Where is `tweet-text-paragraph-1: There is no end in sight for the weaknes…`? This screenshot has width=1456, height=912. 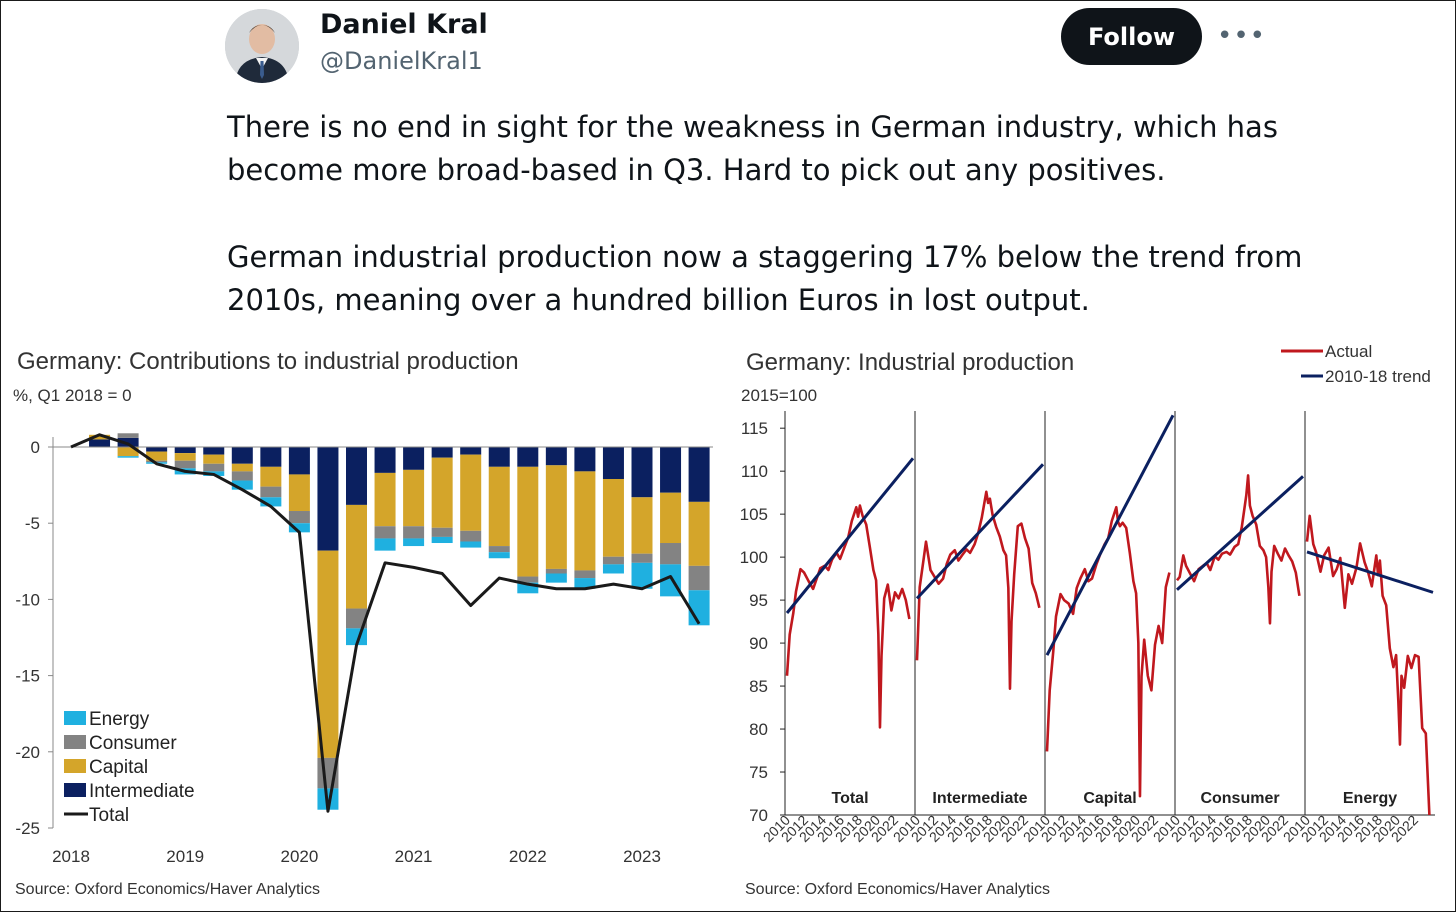 tweet-text-paragraph-1: There is no end in sight for the weaknes… is located at coordinates (752, 148).